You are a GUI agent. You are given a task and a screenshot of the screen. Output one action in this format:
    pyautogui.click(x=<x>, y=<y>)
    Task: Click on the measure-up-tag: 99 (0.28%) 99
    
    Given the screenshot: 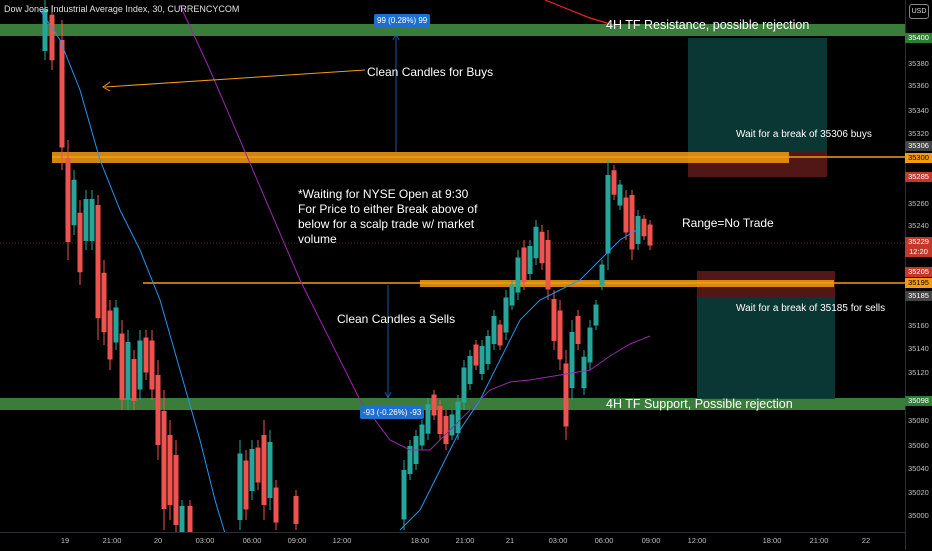 What is the action you would take?
    pyautogui.click(x=402, y=20)
    